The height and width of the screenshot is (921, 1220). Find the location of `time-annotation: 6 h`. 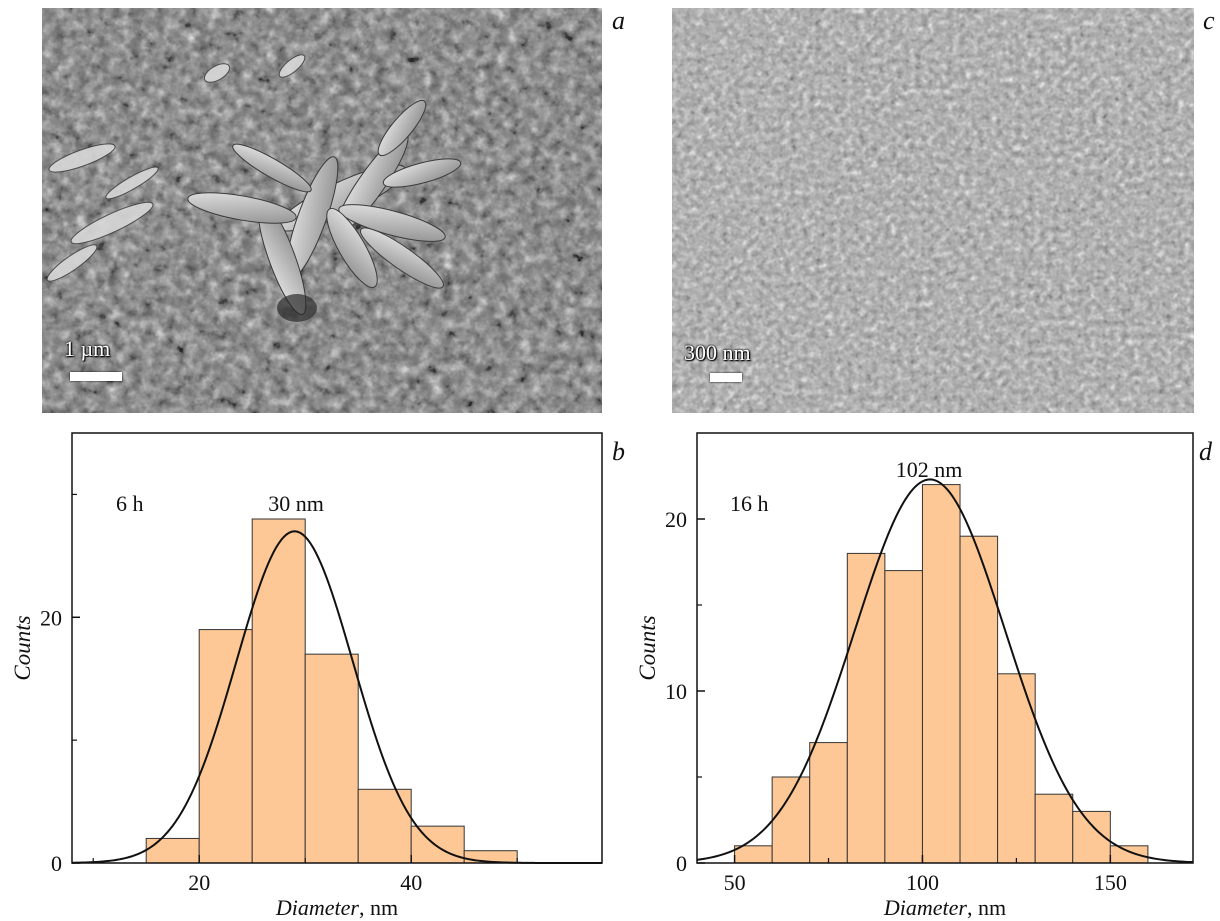

time-annotation: 6 h is located at coordinates (130, 503).